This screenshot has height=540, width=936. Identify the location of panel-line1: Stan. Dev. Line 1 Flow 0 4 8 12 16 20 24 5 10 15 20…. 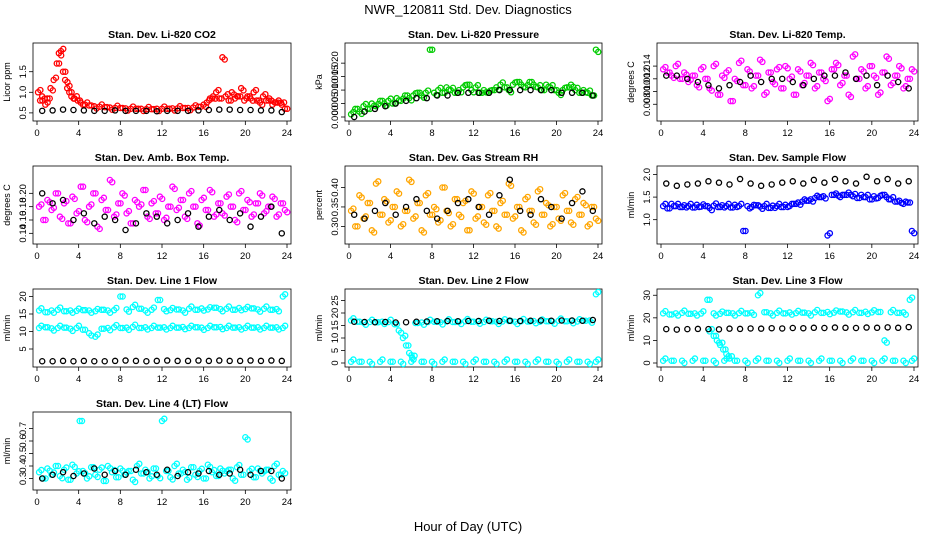
(147, 330).